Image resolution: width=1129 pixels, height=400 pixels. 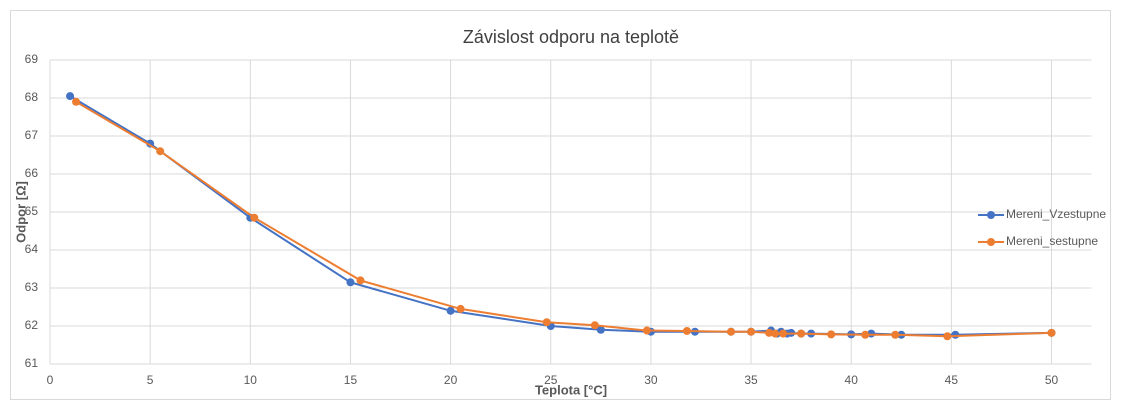 I want to click on y-tick-label: 64, so click(x=32, y=249).